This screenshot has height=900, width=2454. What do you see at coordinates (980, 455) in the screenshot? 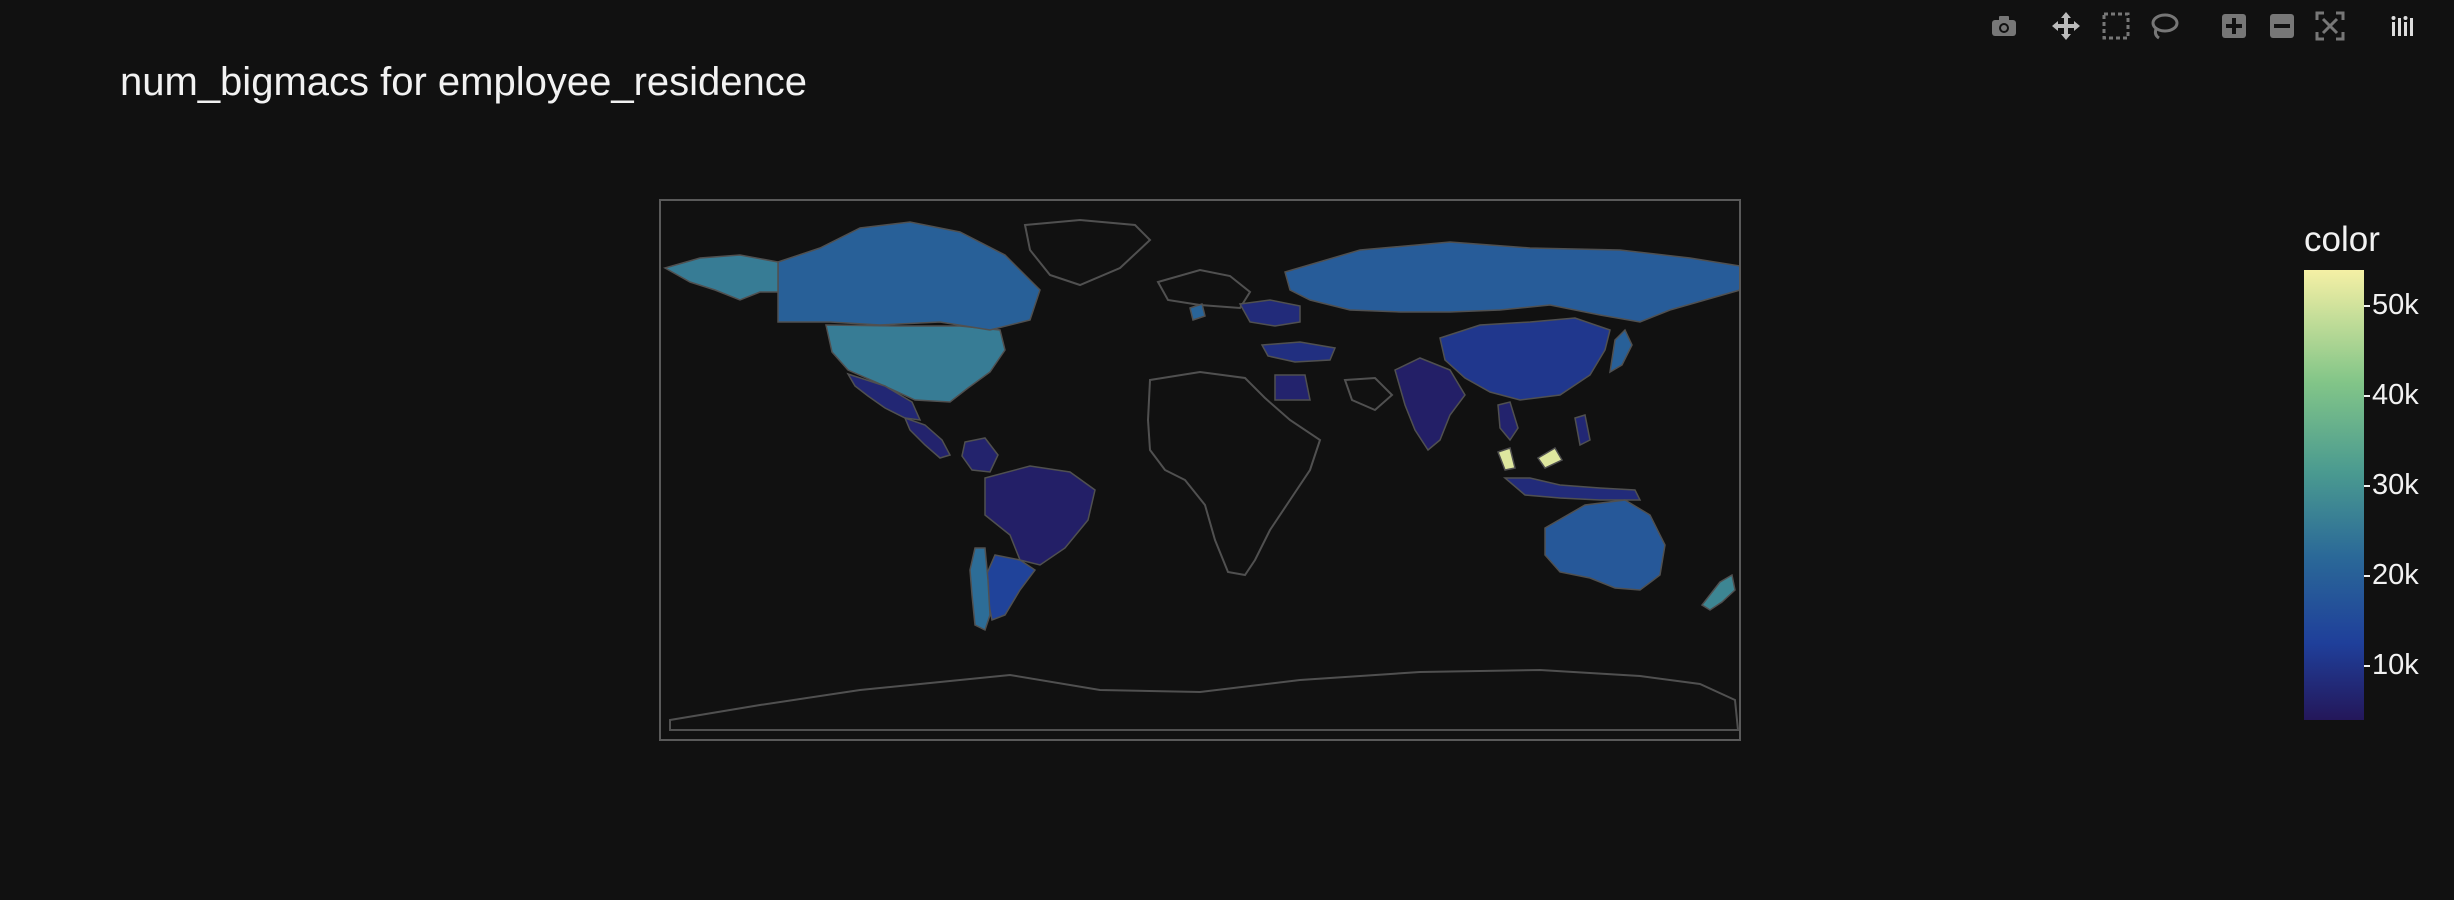
I see `region-colombia: Colombia: 7000` at bounding box center [980, 455].